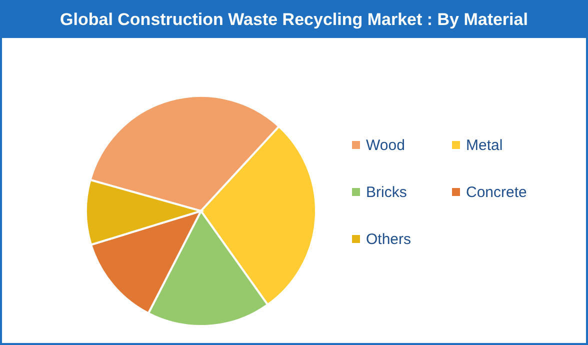 Image resolution: width=588 pixels, height=345 pixels. I want to click on legend-label: Bricks, so click(386, 192).